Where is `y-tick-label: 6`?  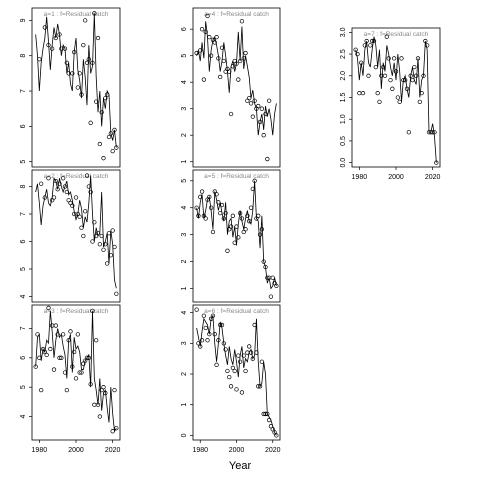
y-tick-label: 6 is located at coordinates (23, 126).